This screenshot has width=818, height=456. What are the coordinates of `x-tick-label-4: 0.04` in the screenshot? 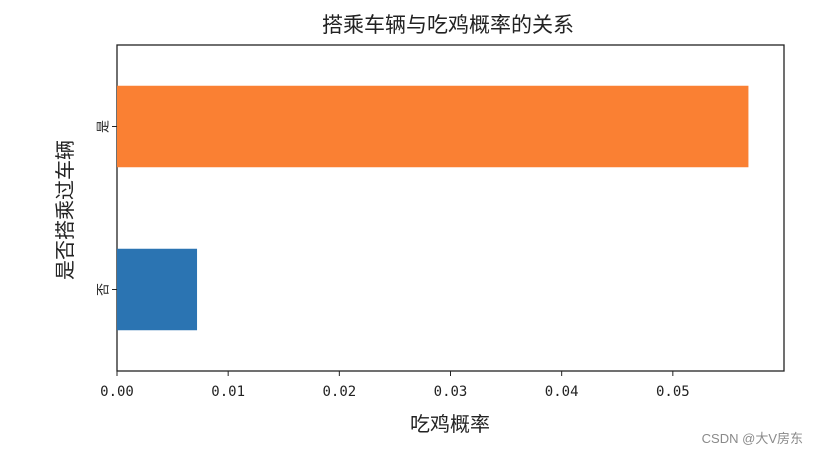 It's located at (562, 392).